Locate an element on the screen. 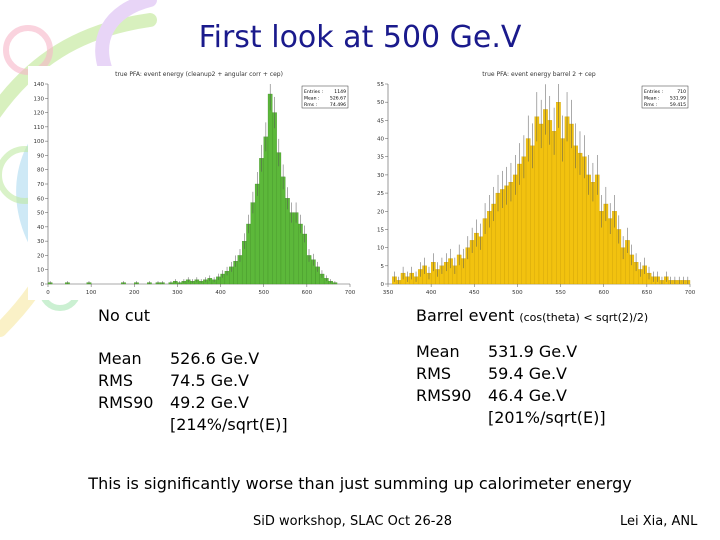  left-label-text: No cut is located at coordinates (124, 315).